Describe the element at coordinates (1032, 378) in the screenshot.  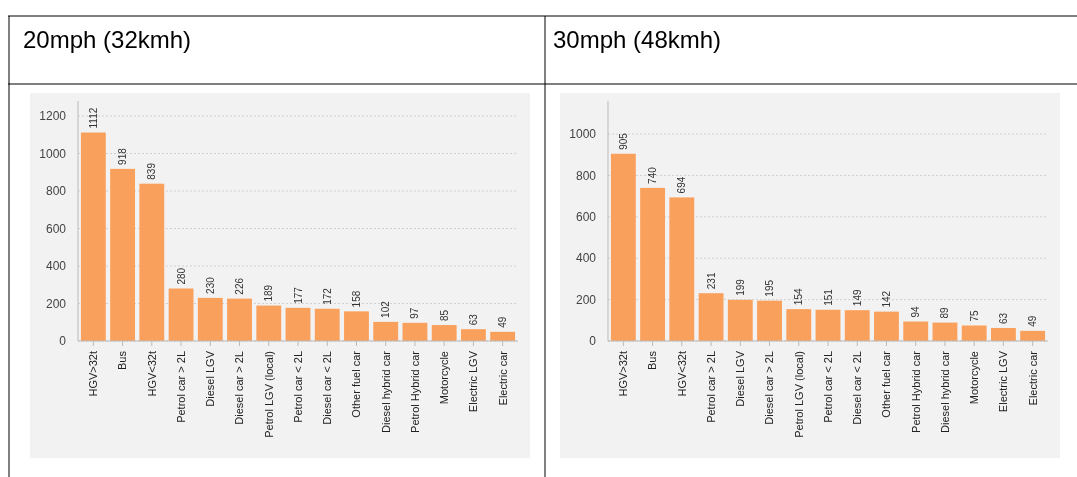
I see `x-tick-label: Electric car` at that location.